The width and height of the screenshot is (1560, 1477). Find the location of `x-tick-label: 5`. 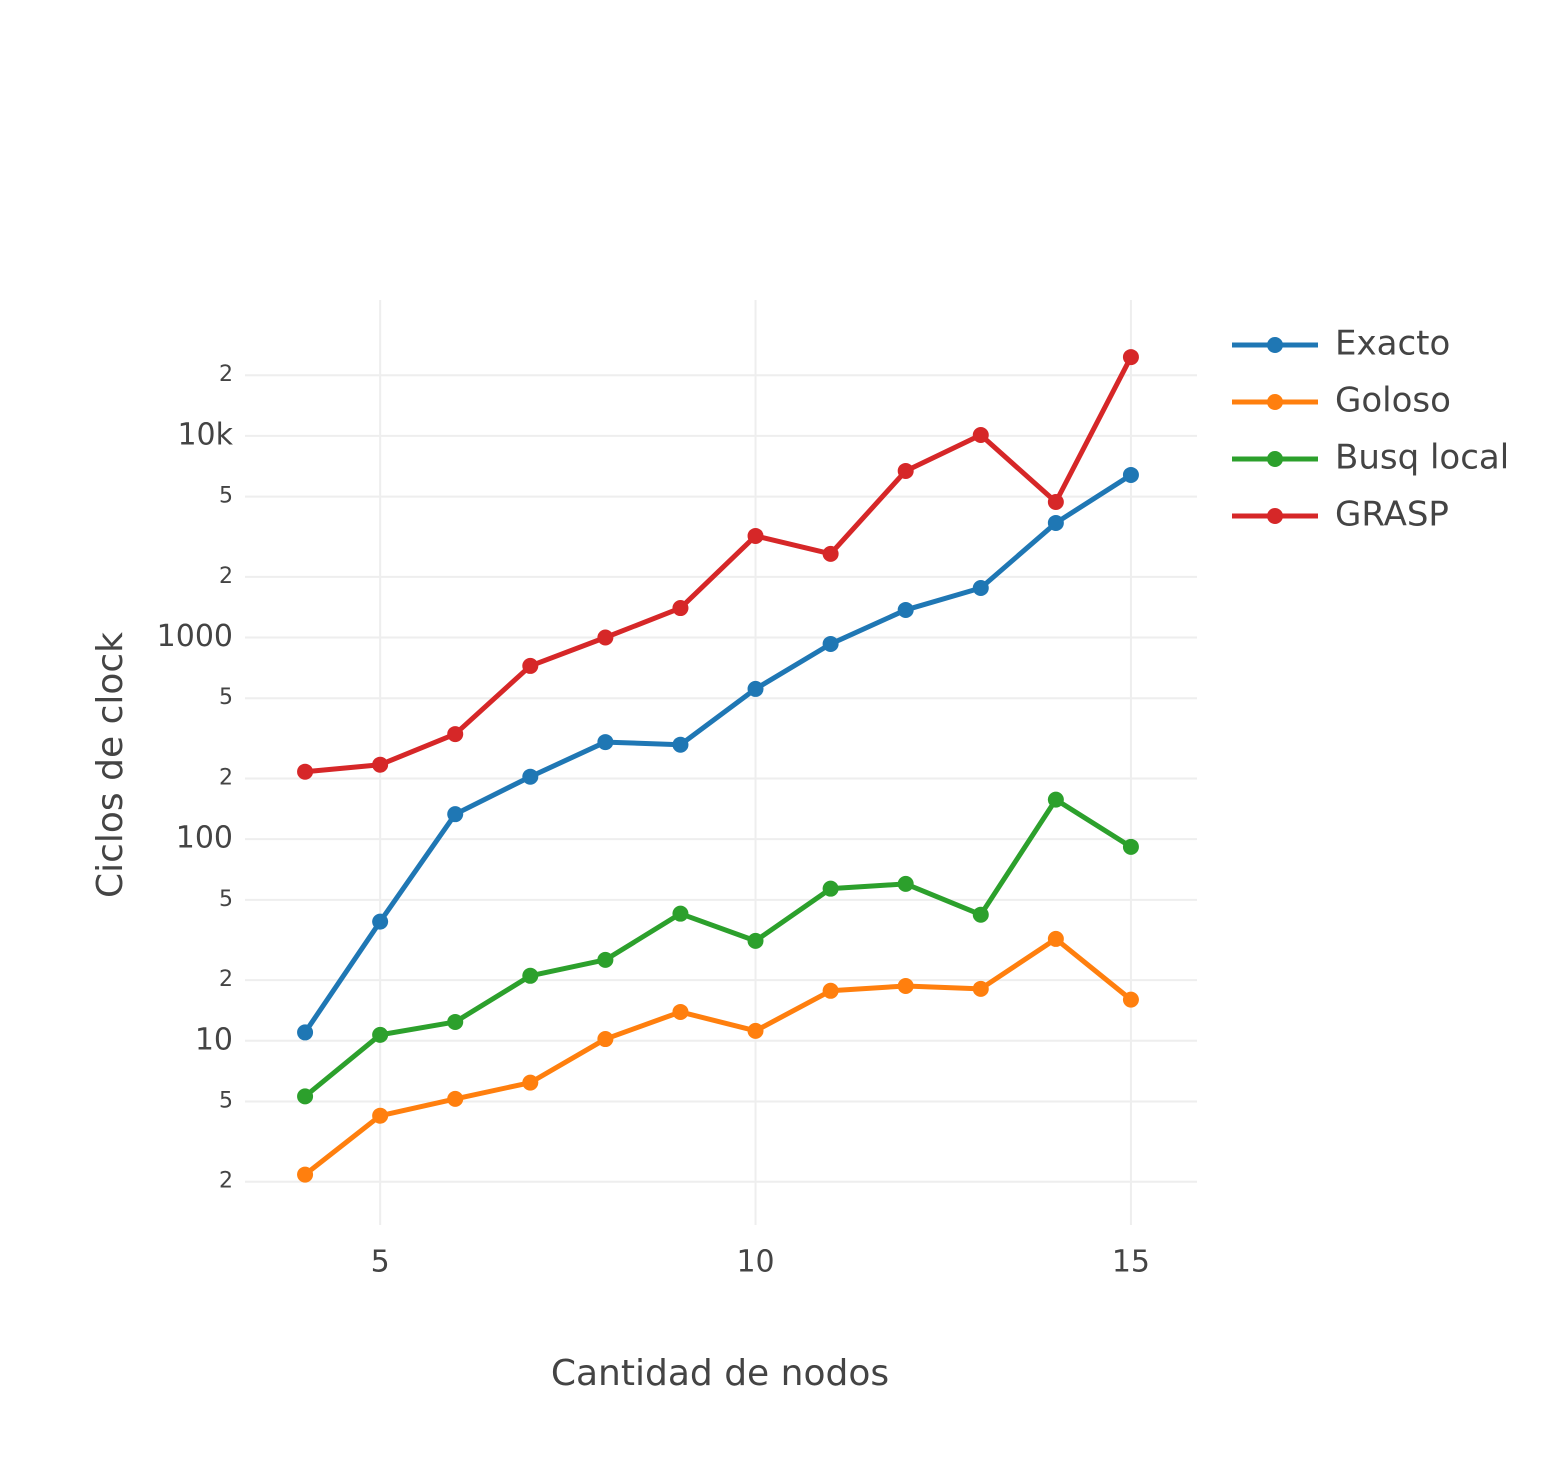

x-tick-label: 5 is located at coordinates (380, 1262).